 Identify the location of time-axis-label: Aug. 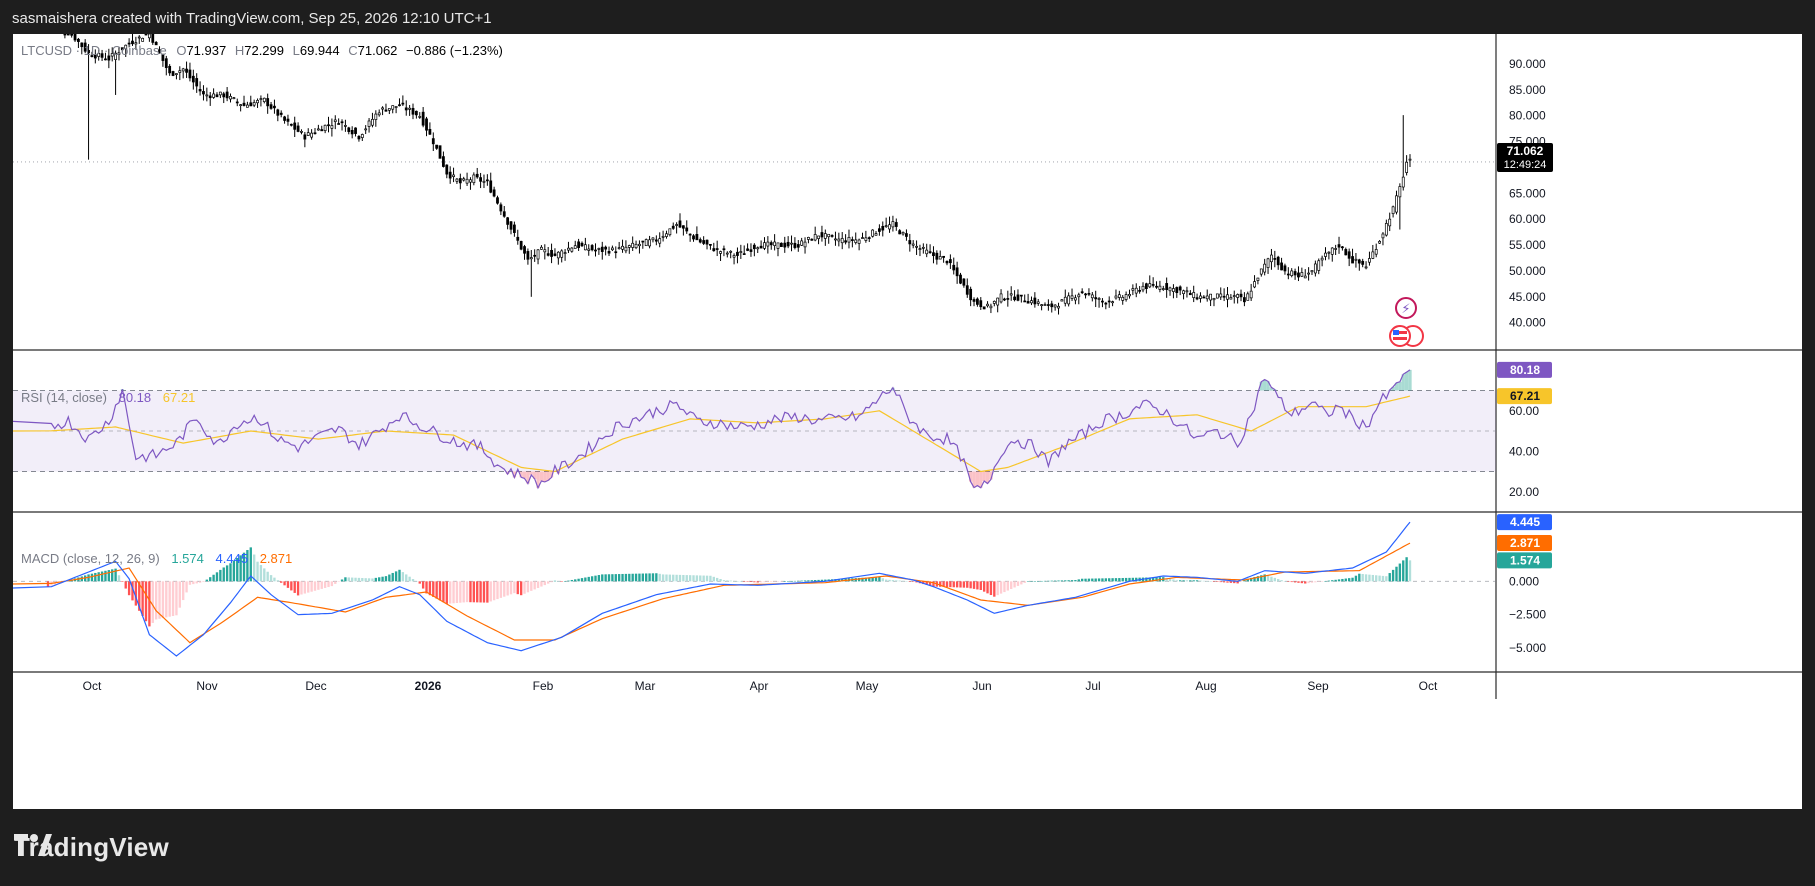
(1205, 686).